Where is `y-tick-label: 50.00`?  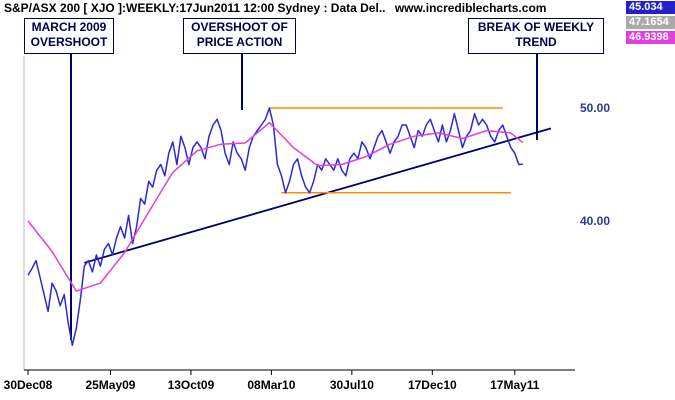
y-tick-label: 50.00 is located at coordinates (595, 108).